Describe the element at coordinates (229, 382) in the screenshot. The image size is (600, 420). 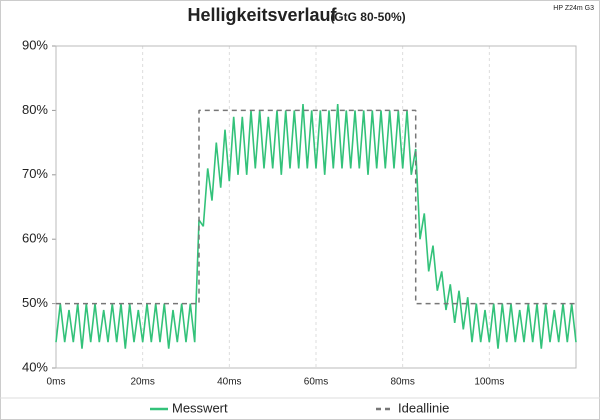
I see `x-tick-label: 40ms` at that location.